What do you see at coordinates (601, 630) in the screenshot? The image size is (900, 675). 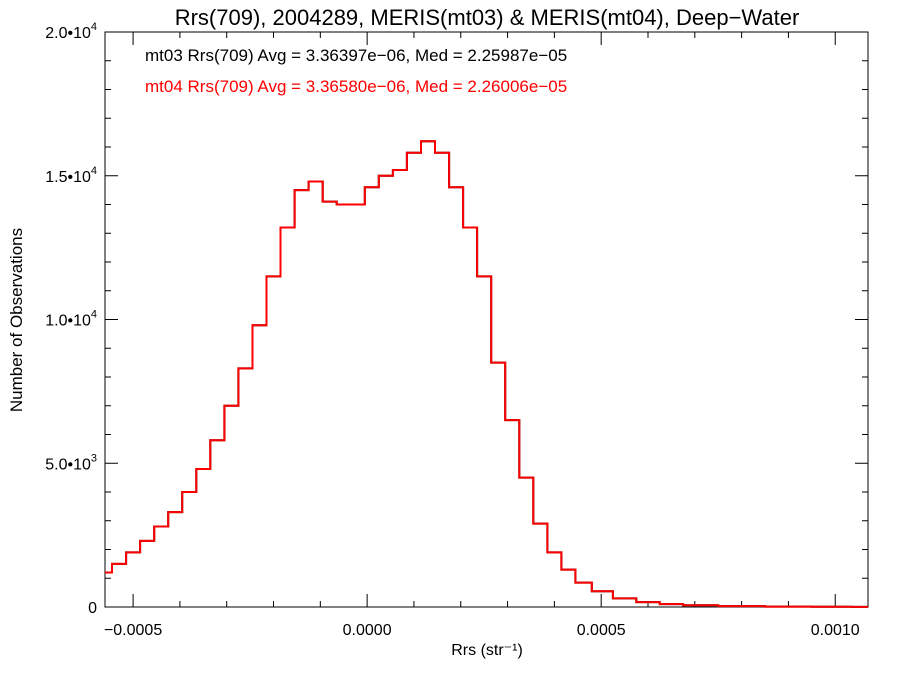 I see `x-tick-label: 0.0005` at bounding box center [601, 630].